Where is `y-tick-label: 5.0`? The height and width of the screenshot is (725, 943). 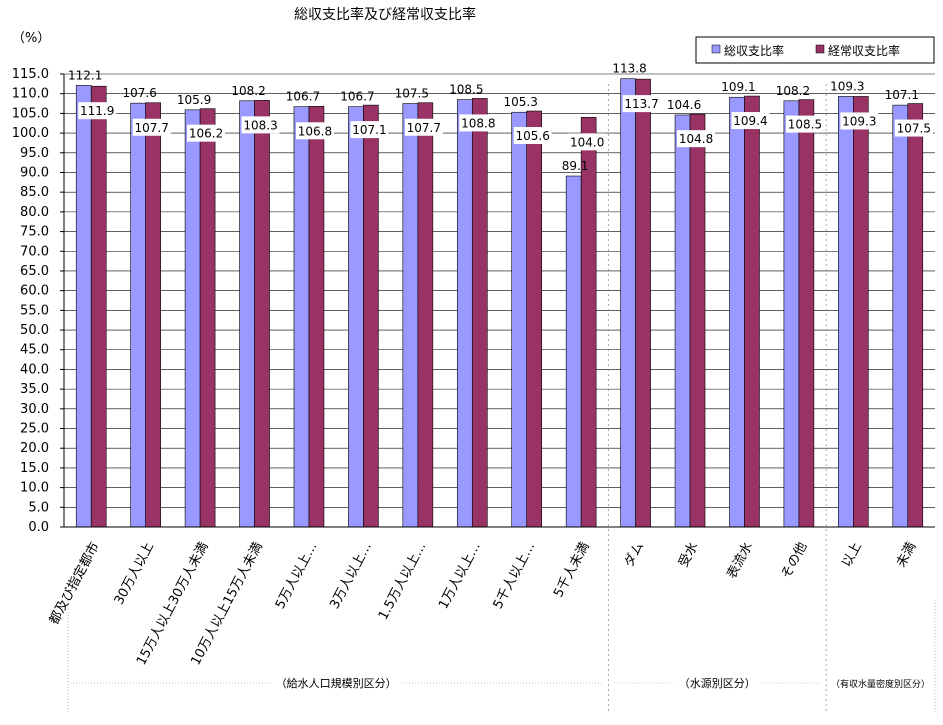
y-tick-label: 5.0 is located at coordinates (38, 507).